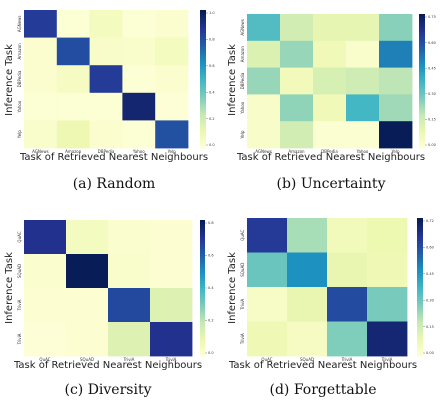 The image size is (447, 416). Describe the element at coordinates (129, 359) in the screenshot. I see `x-tick-label: TriviA` at that location.